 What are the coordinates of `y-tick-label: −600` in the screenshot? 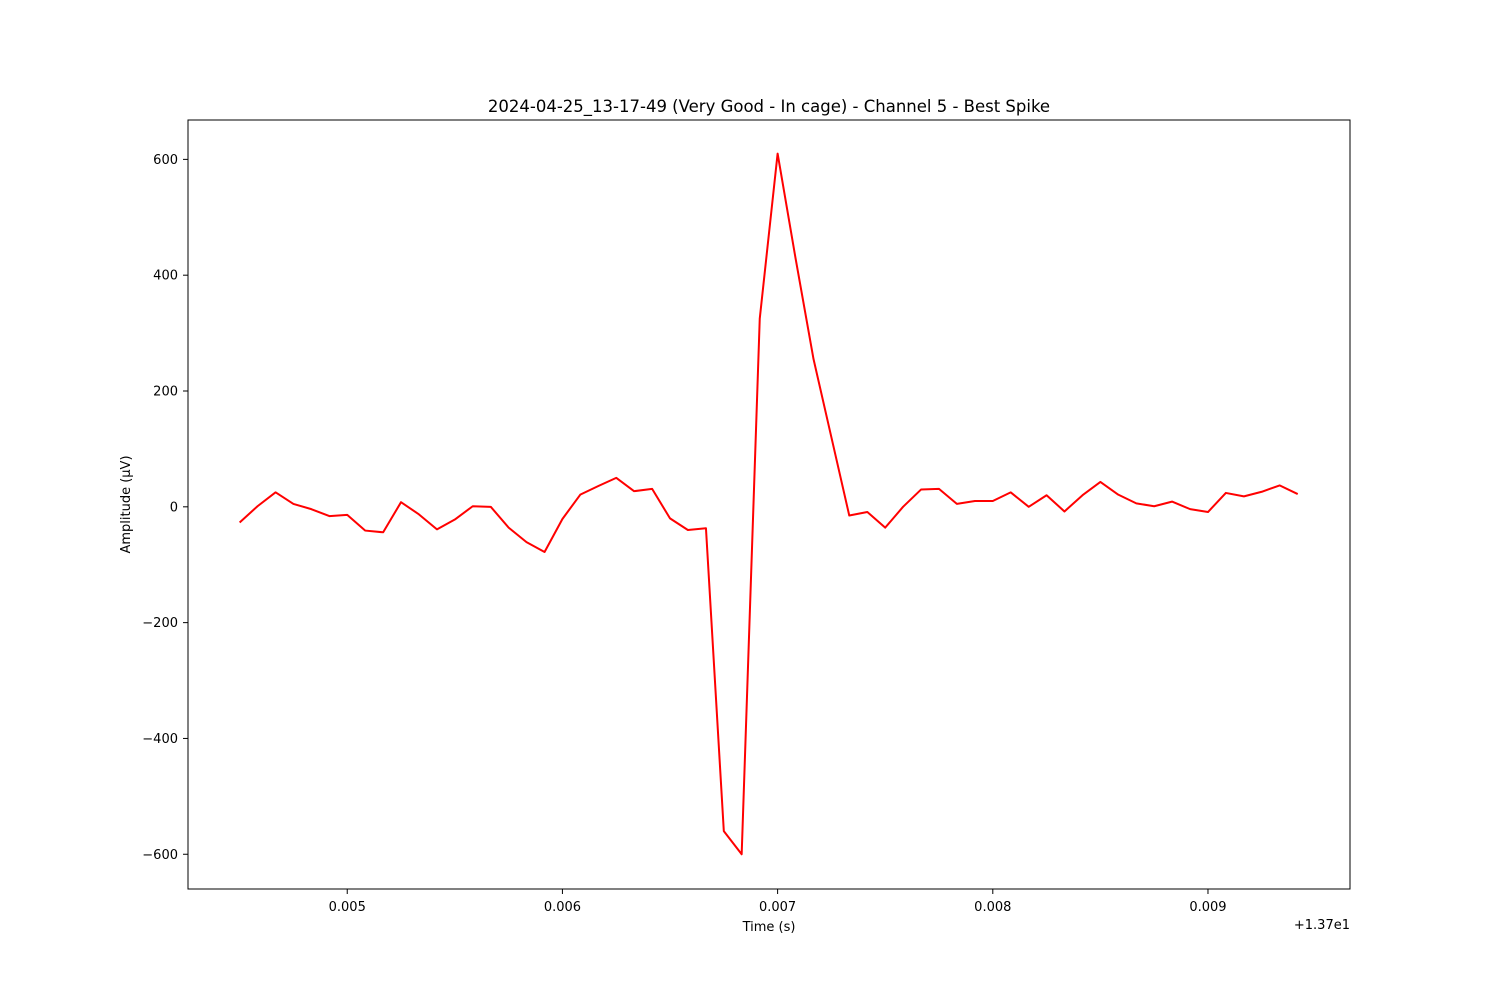 It's located at (160, 855).